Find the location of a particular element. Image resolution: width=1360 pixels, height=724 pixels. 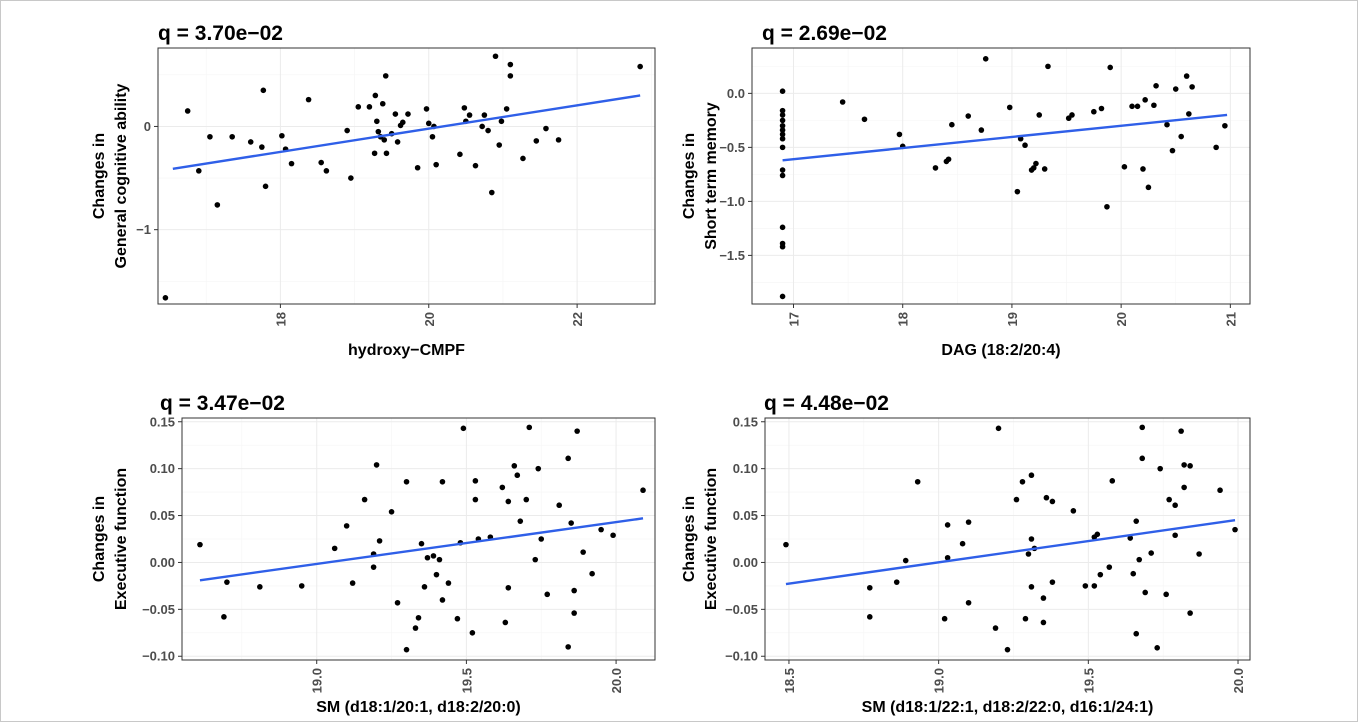

x-tick-label: 18.5 is located at coordinates (789, 680).